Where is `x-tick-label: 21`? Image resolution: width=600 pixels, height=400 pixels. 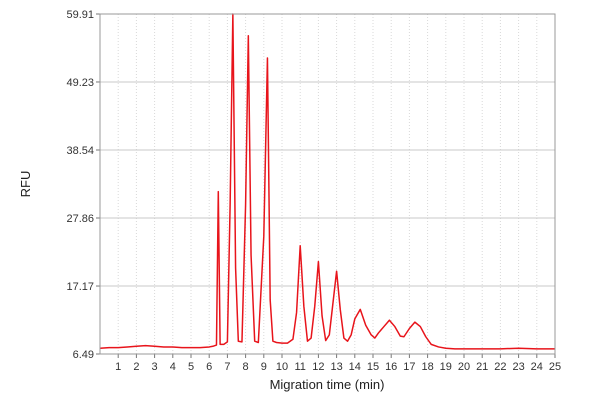 x-tick-label: 21 is located at coordinates (482, 367).